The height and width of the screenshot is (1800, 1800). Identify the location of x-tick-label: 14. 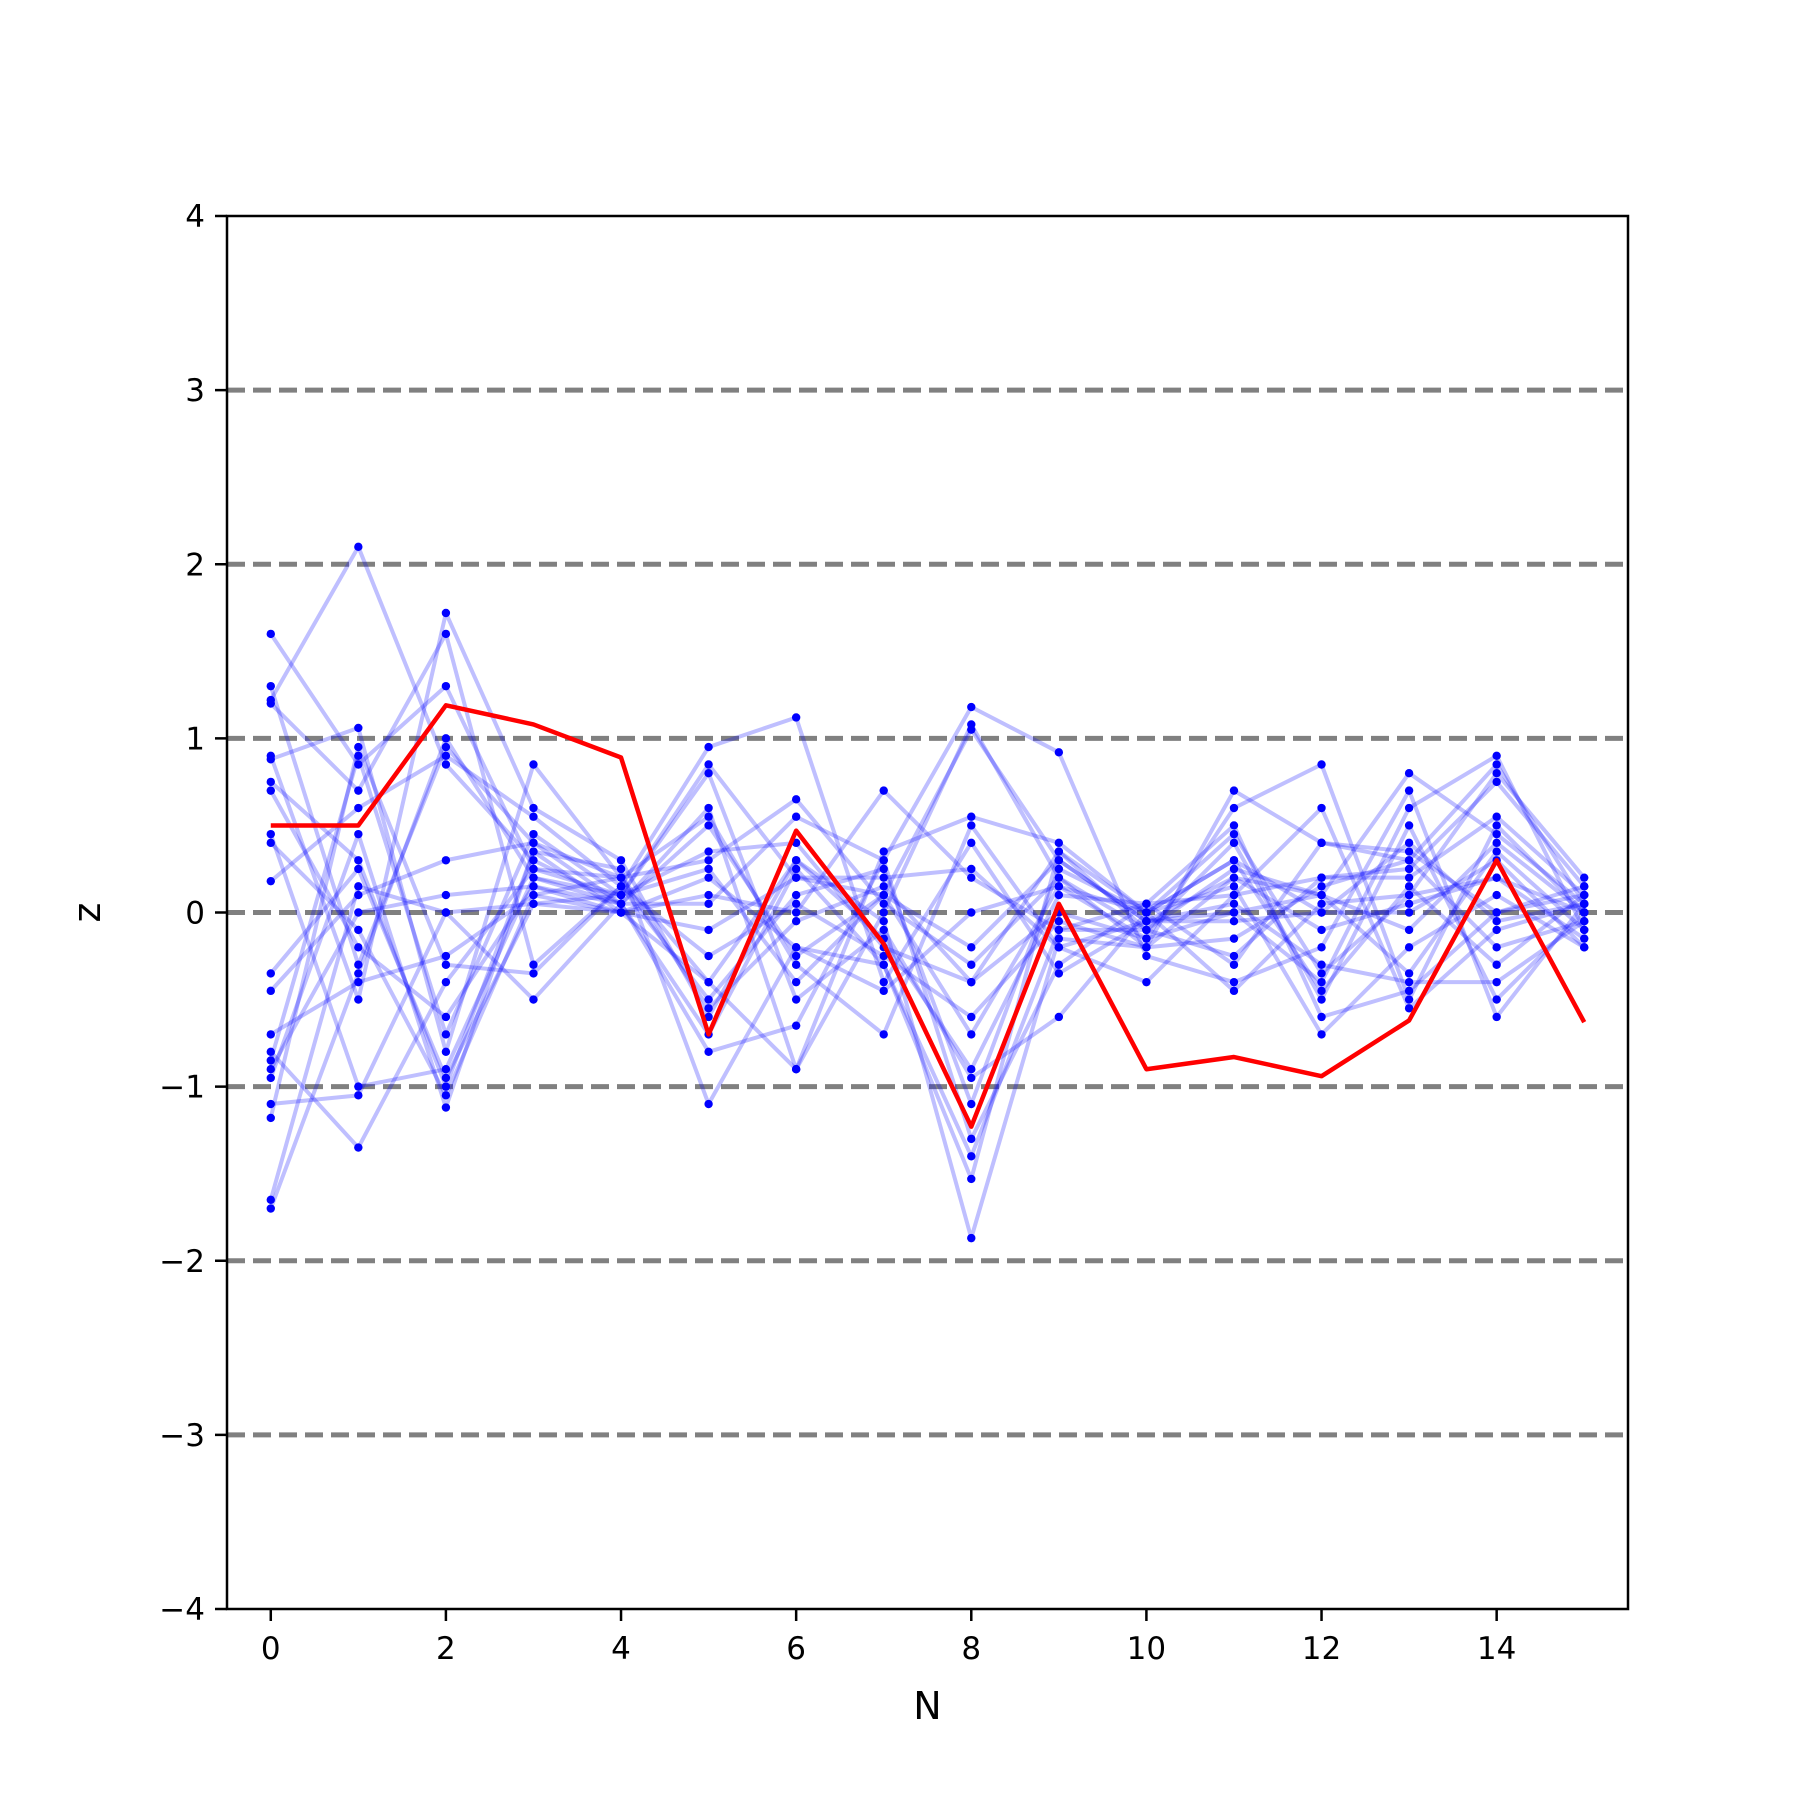
(1496, 1649).